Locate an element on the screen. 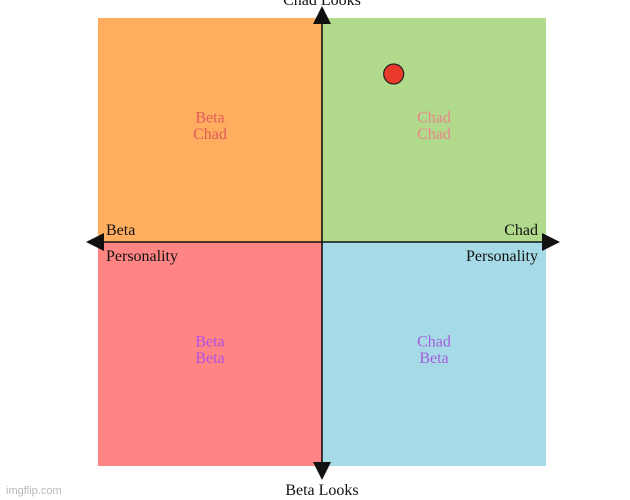 This screenshot has height=500, width=630. data-points is located at coordinates (394, 74).